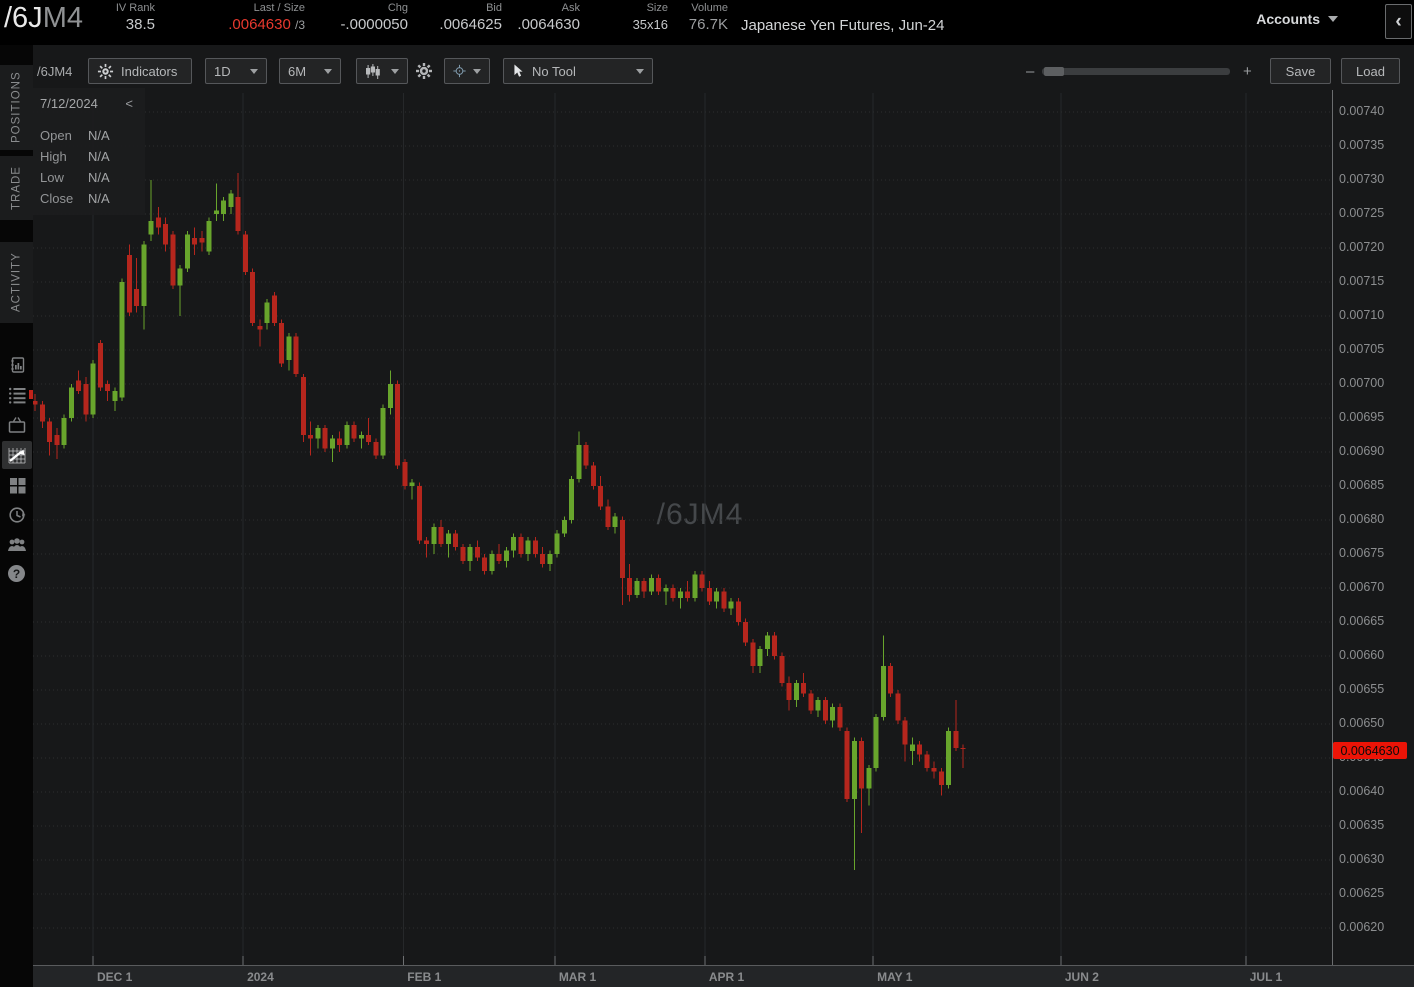  I want to click on ohlc-row-low: Low N/A, so click(75, 177).